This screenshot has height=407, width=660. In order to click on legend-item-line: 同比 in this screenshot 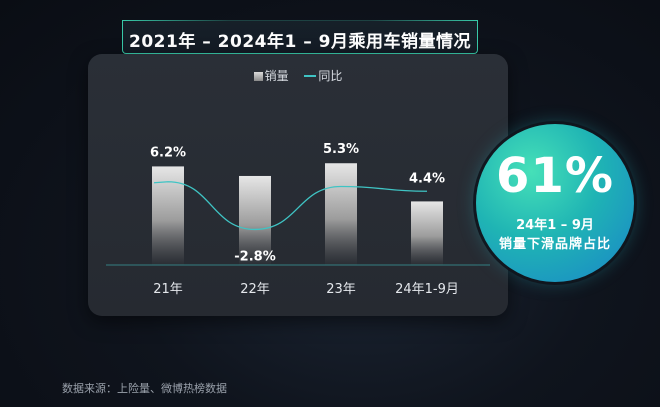, I will do `click(323, 75)`.